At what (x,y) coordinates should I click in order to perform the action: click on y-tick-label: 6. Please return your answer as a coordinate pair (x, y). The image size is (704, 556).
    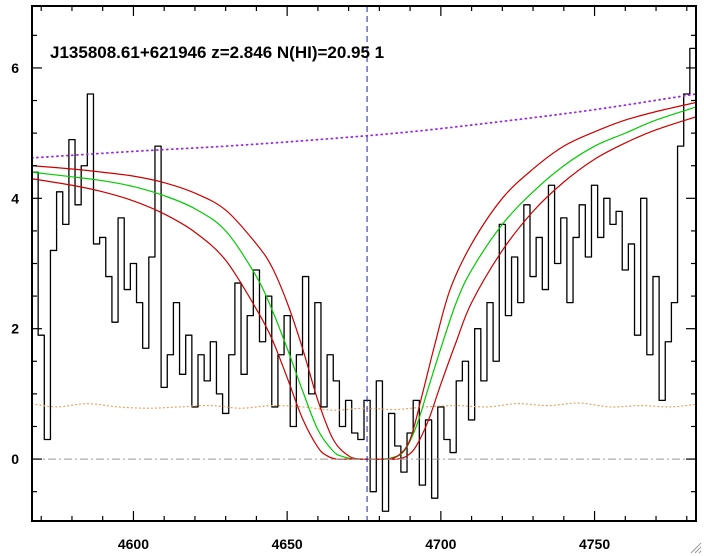
    Looking at the image, I should click on (15, 68).